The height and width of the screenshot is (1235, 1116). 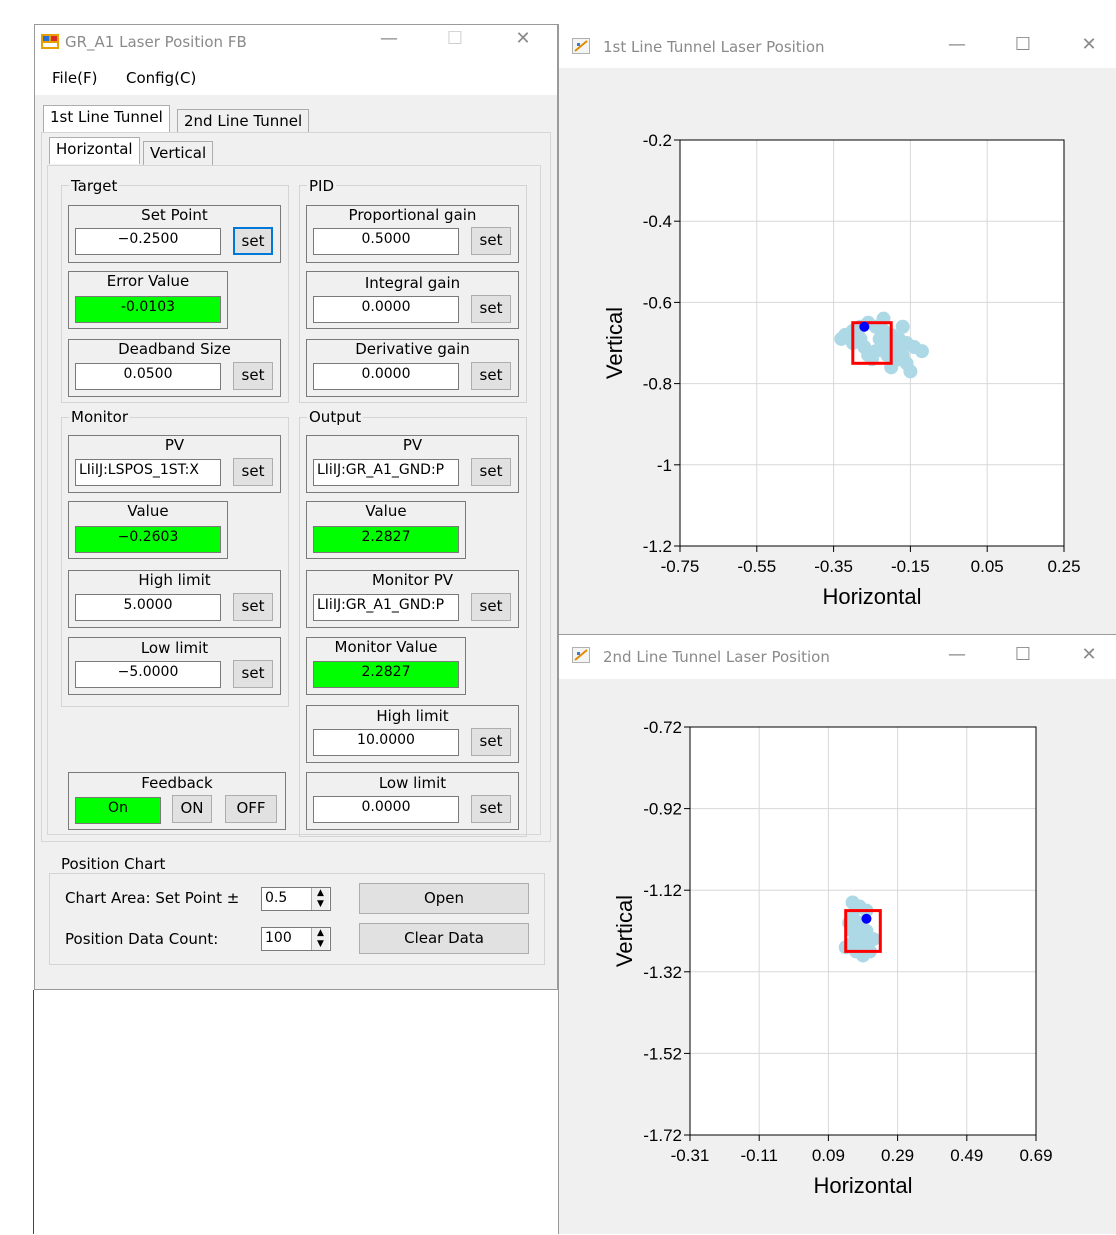 I want to click on output-group, so click(x=413, y=627).